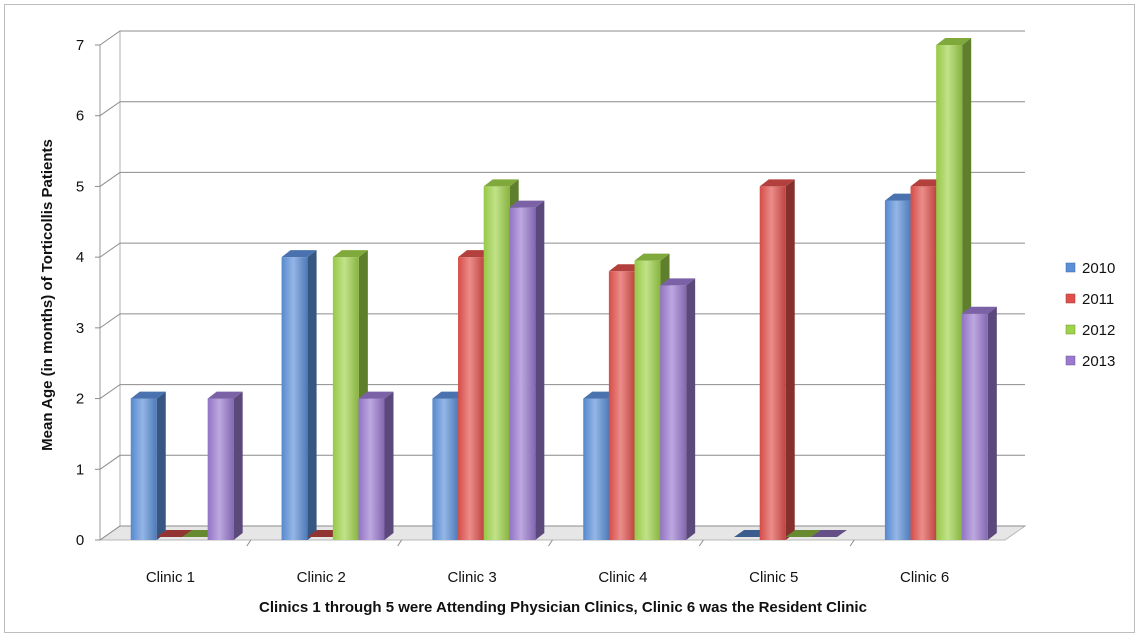 This screenshot has width=1141, height=639. I want to click on legend-label: 2010, so click(1098, 268).